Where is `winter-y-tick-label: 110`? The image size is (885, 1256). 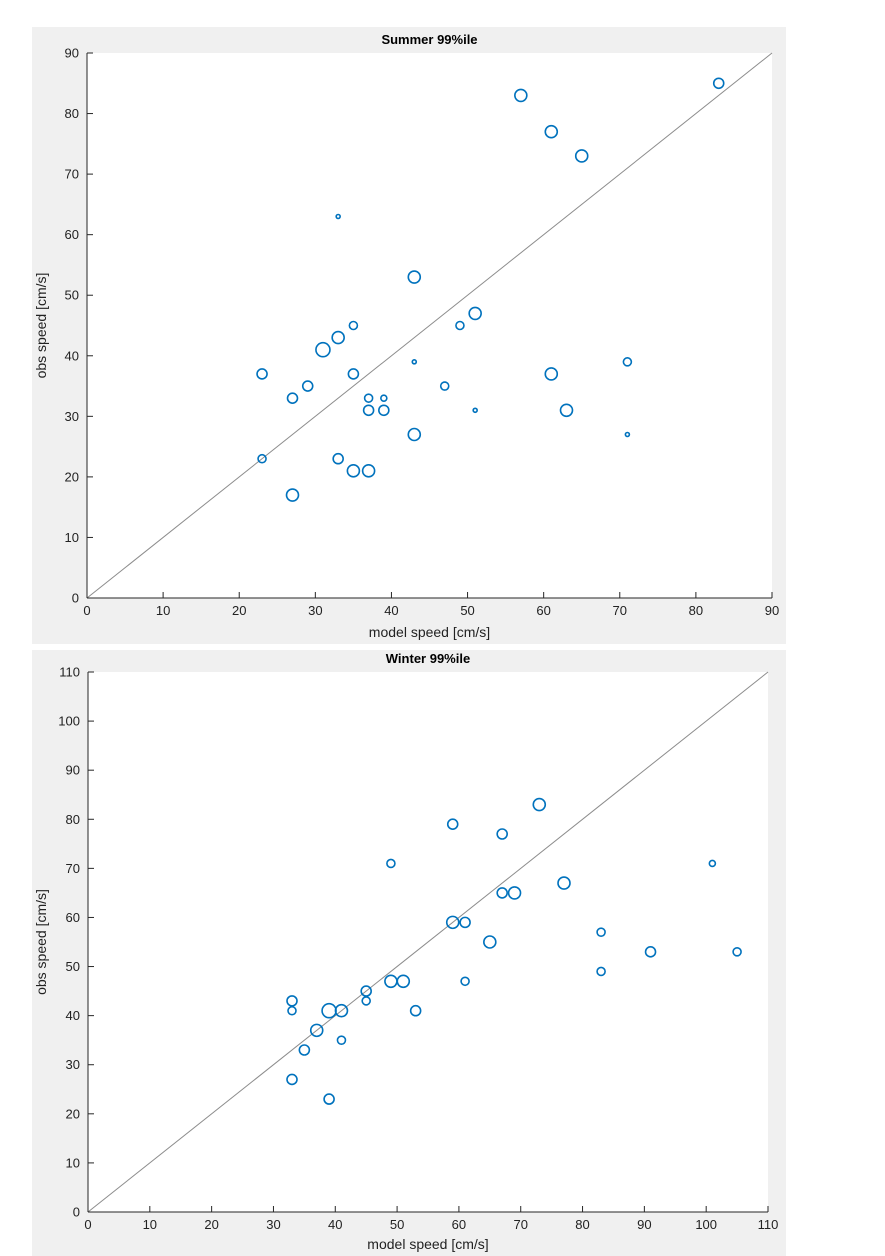 winter-y-tick-label: 110 is located at coordinates (69, 672).